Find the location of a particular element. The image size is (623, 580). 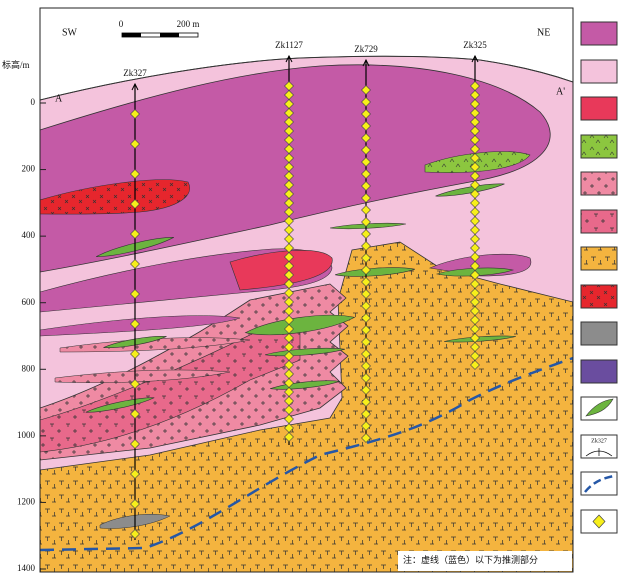

ne-label: NE is located at coordinates (543, 32).